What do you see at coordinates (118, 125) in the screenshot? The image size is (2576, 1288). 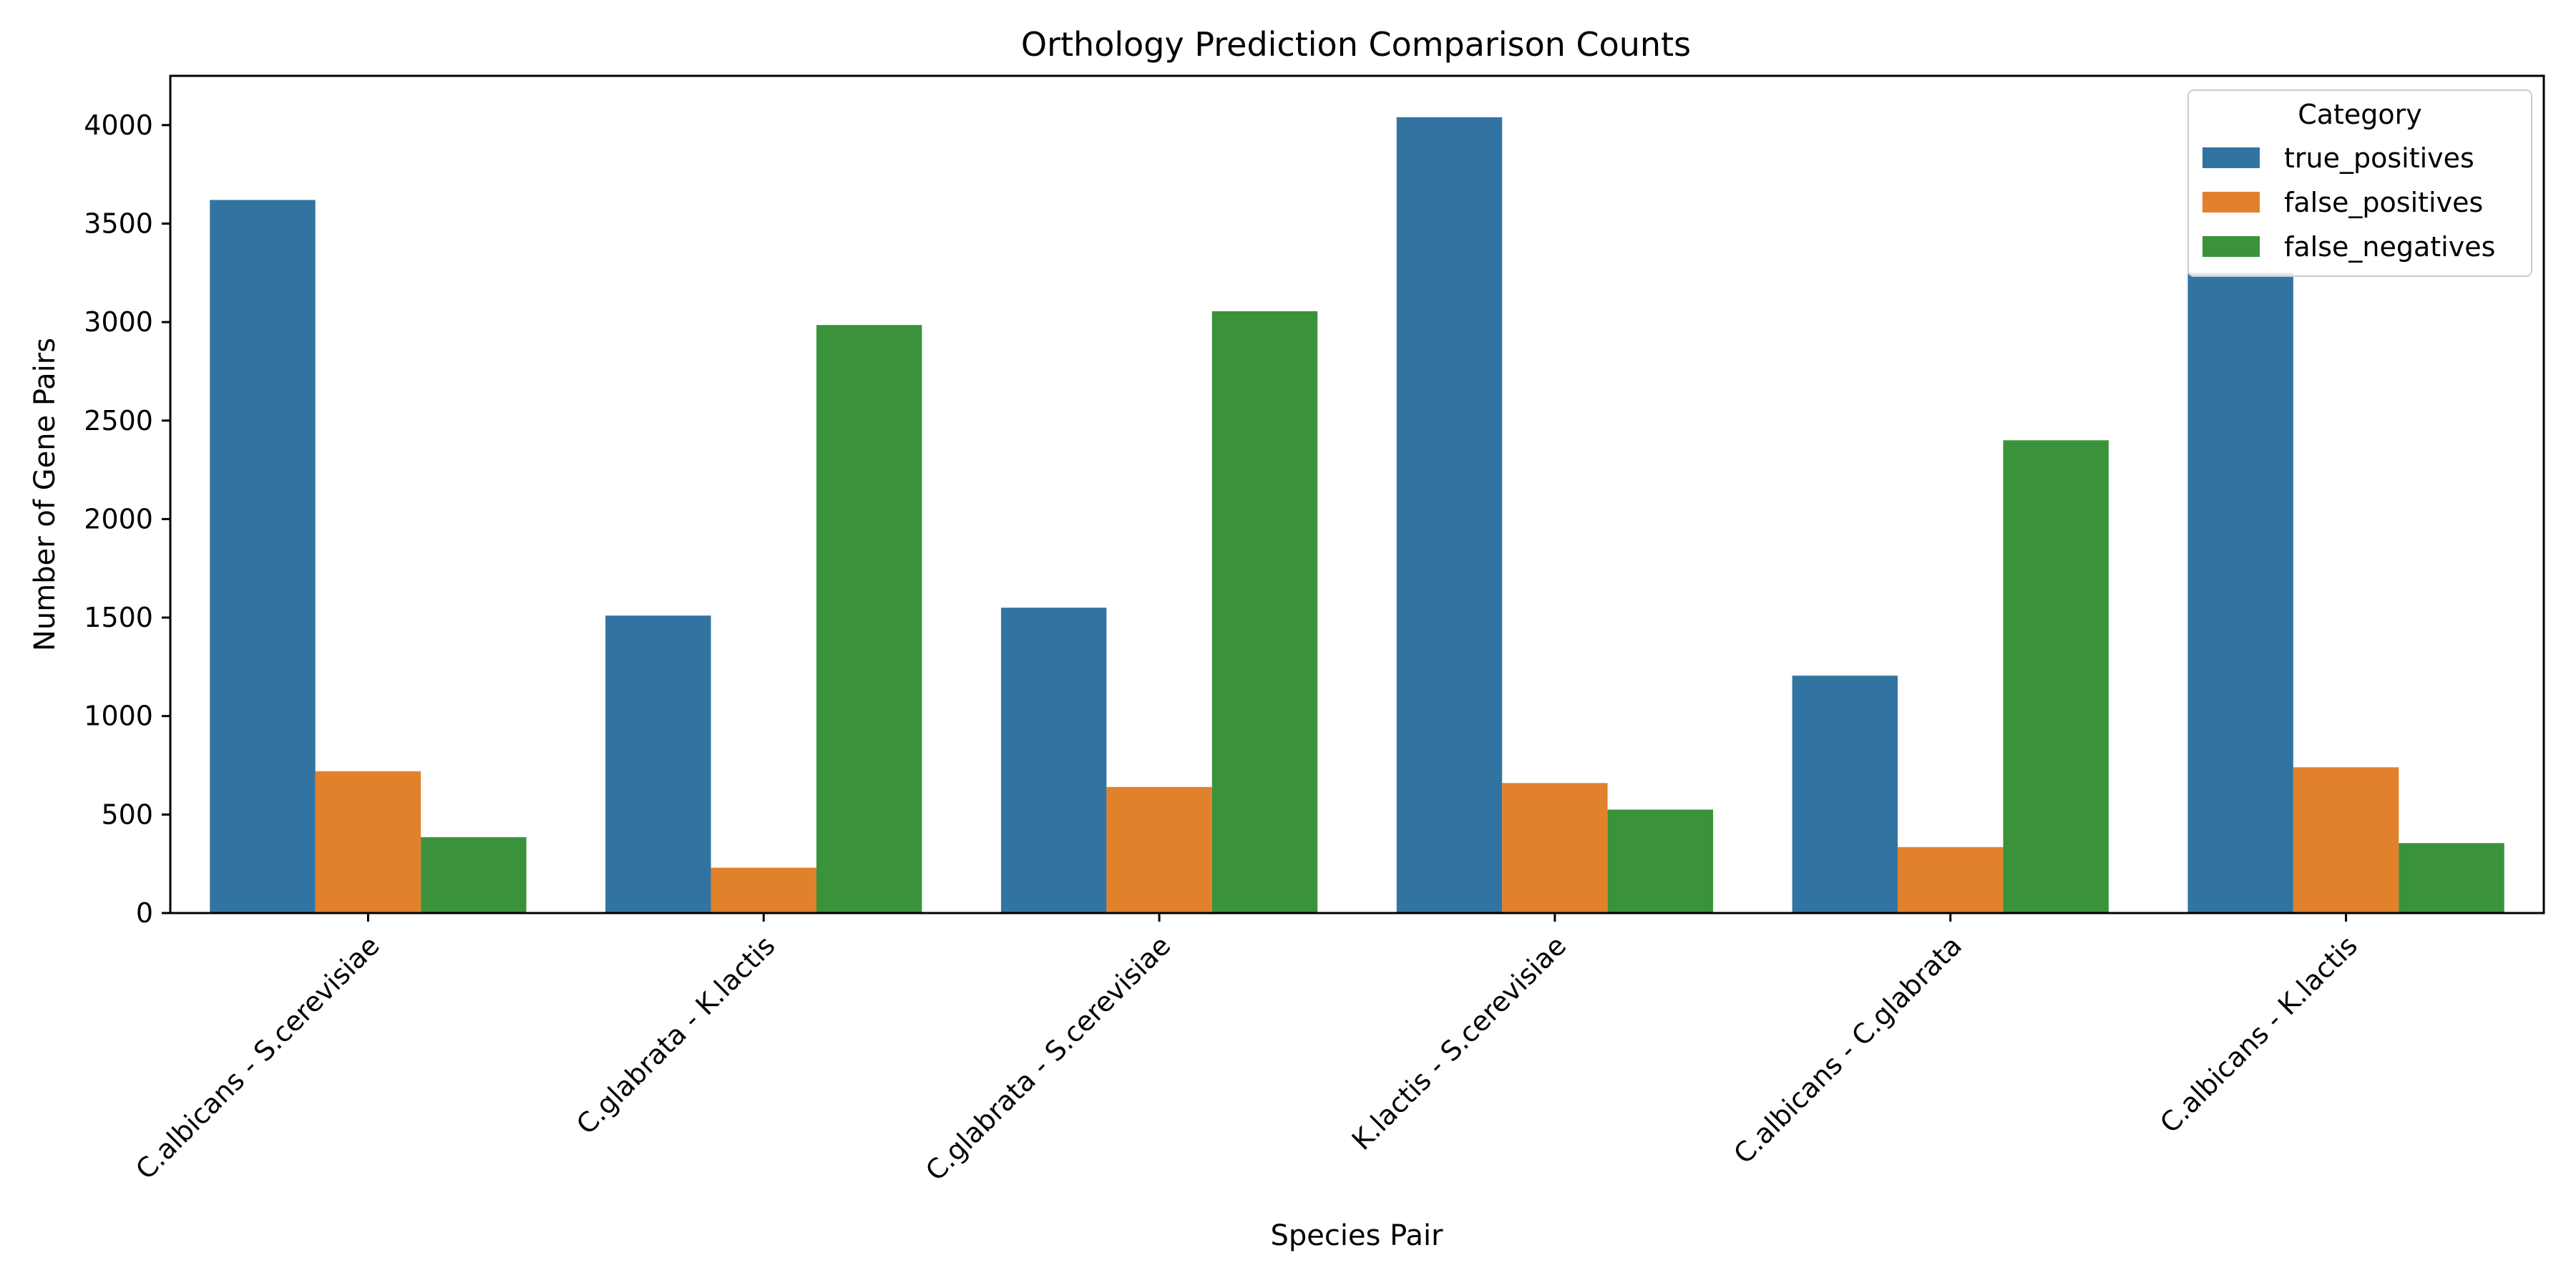 I see `y-tick-label: 4000` at bounding box center [118, 125].